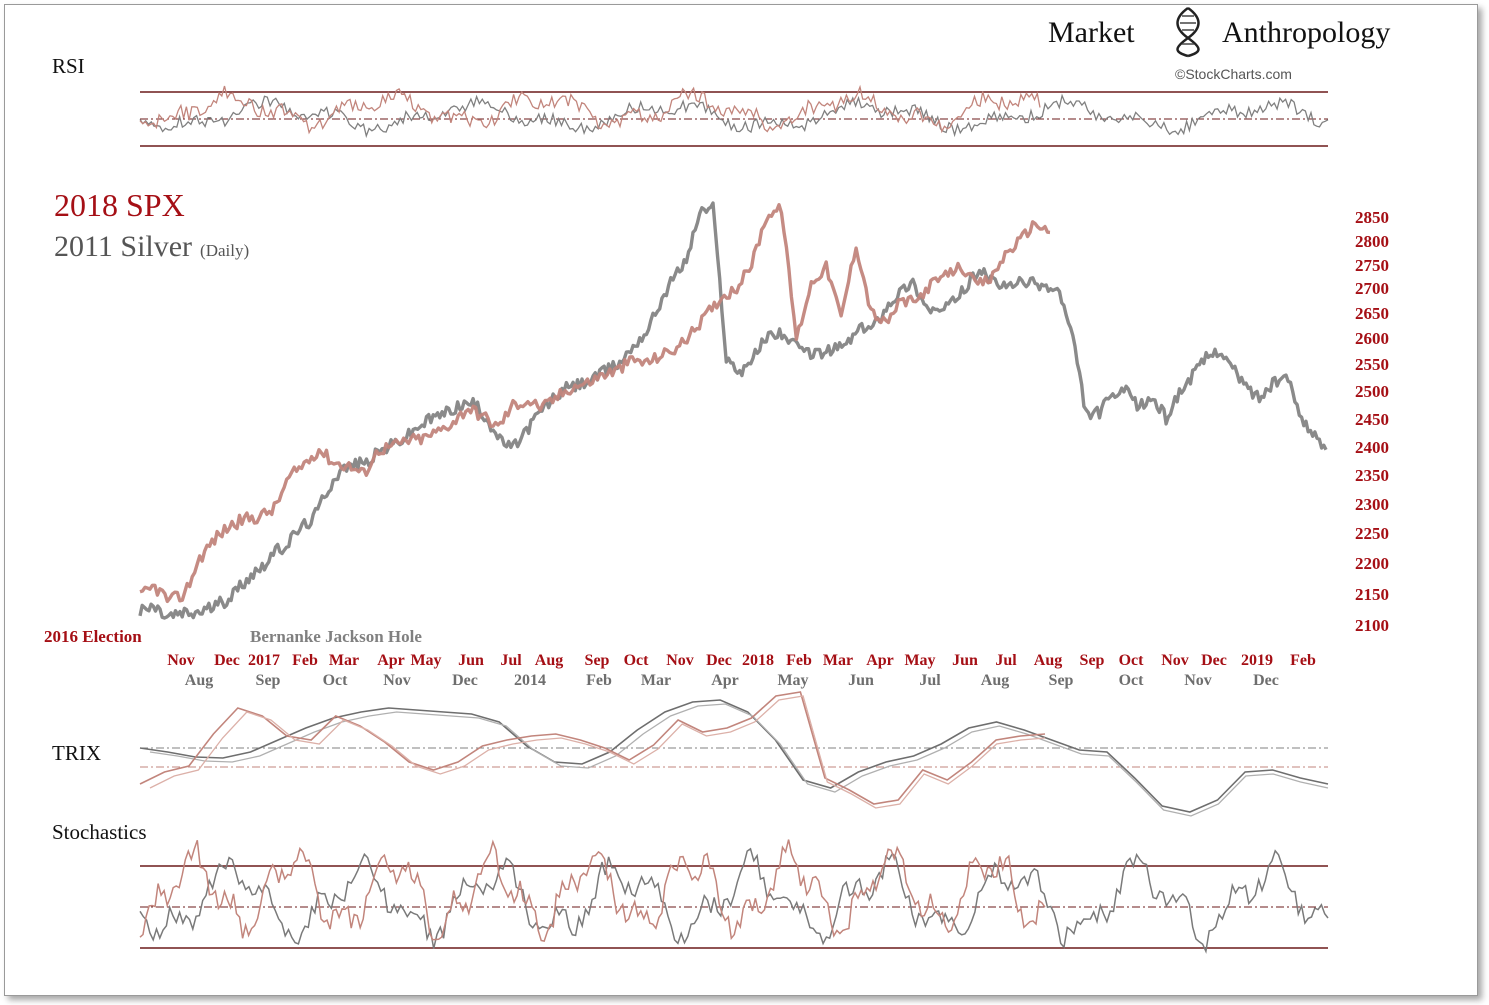 Image resolution: width=1489 pixels, height=1005 pixels. I want to click on rsi-panel, so click(734, 115).